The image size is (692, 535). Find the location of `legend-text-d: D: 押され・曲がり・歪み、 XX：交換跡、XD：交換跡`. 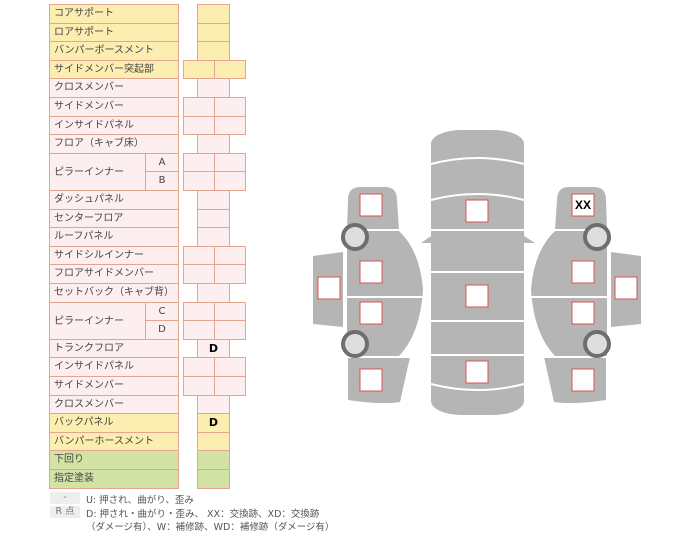

legend-text-d: D: 押され・曲がり・歪み、 XX：交換跡、XD：交換跡 is located at coordinates (203, 514).